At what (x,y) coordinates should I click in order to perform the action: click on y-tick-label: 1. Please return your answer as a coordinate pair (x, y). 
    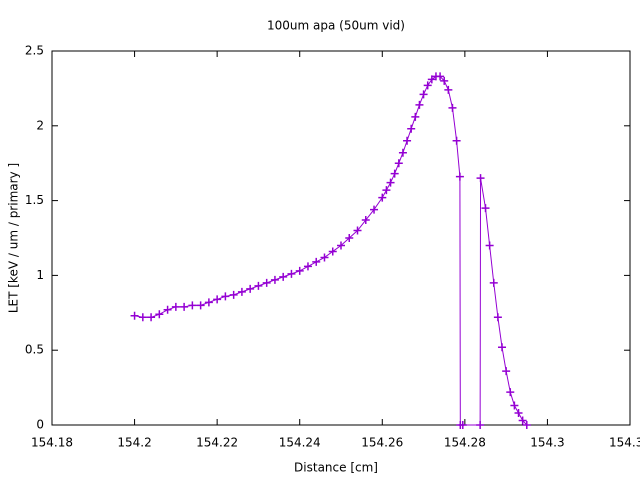
    Looking at the image, I should click on (40, 275).